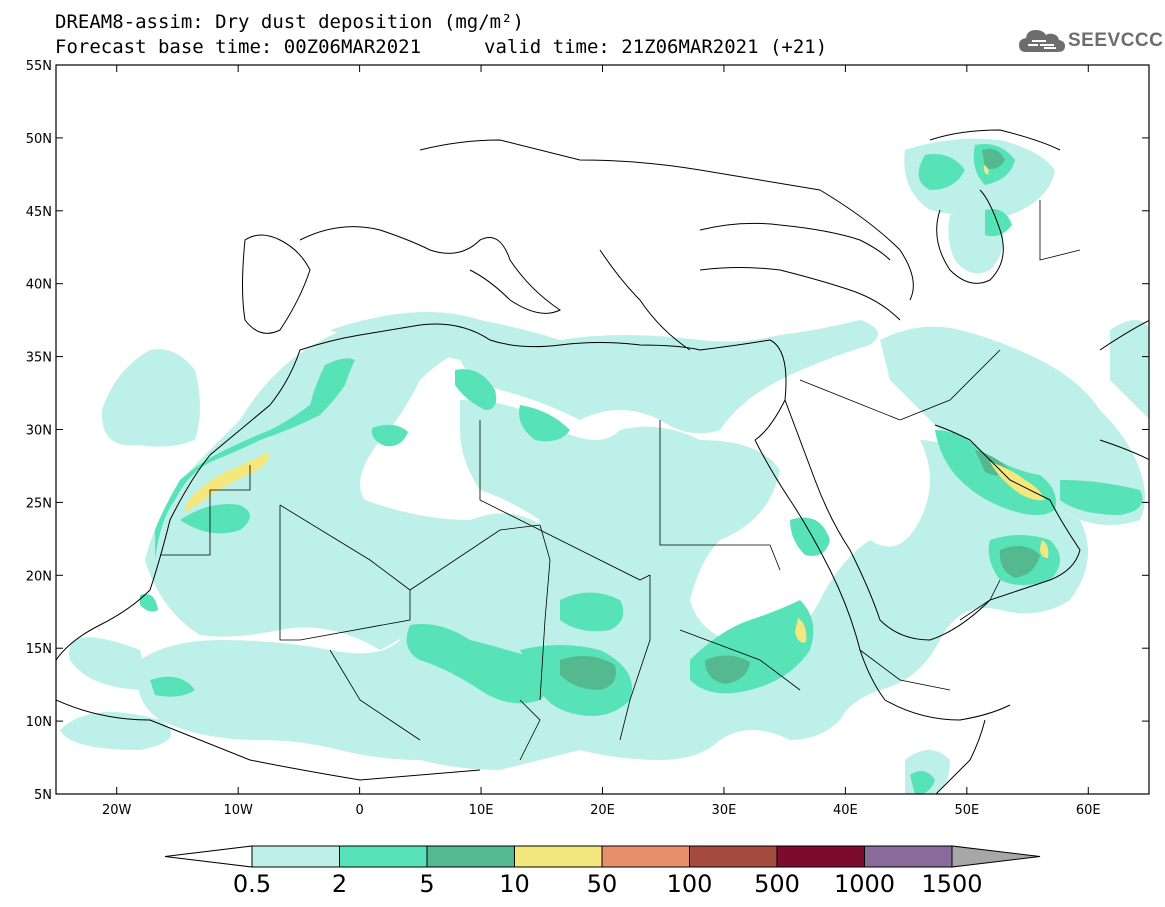 The width and height of the screenshot is (1165, 907). Describe the element at coordinates (208, 856) in the screenshot. I see `colorbar-arrow-left` at that location.